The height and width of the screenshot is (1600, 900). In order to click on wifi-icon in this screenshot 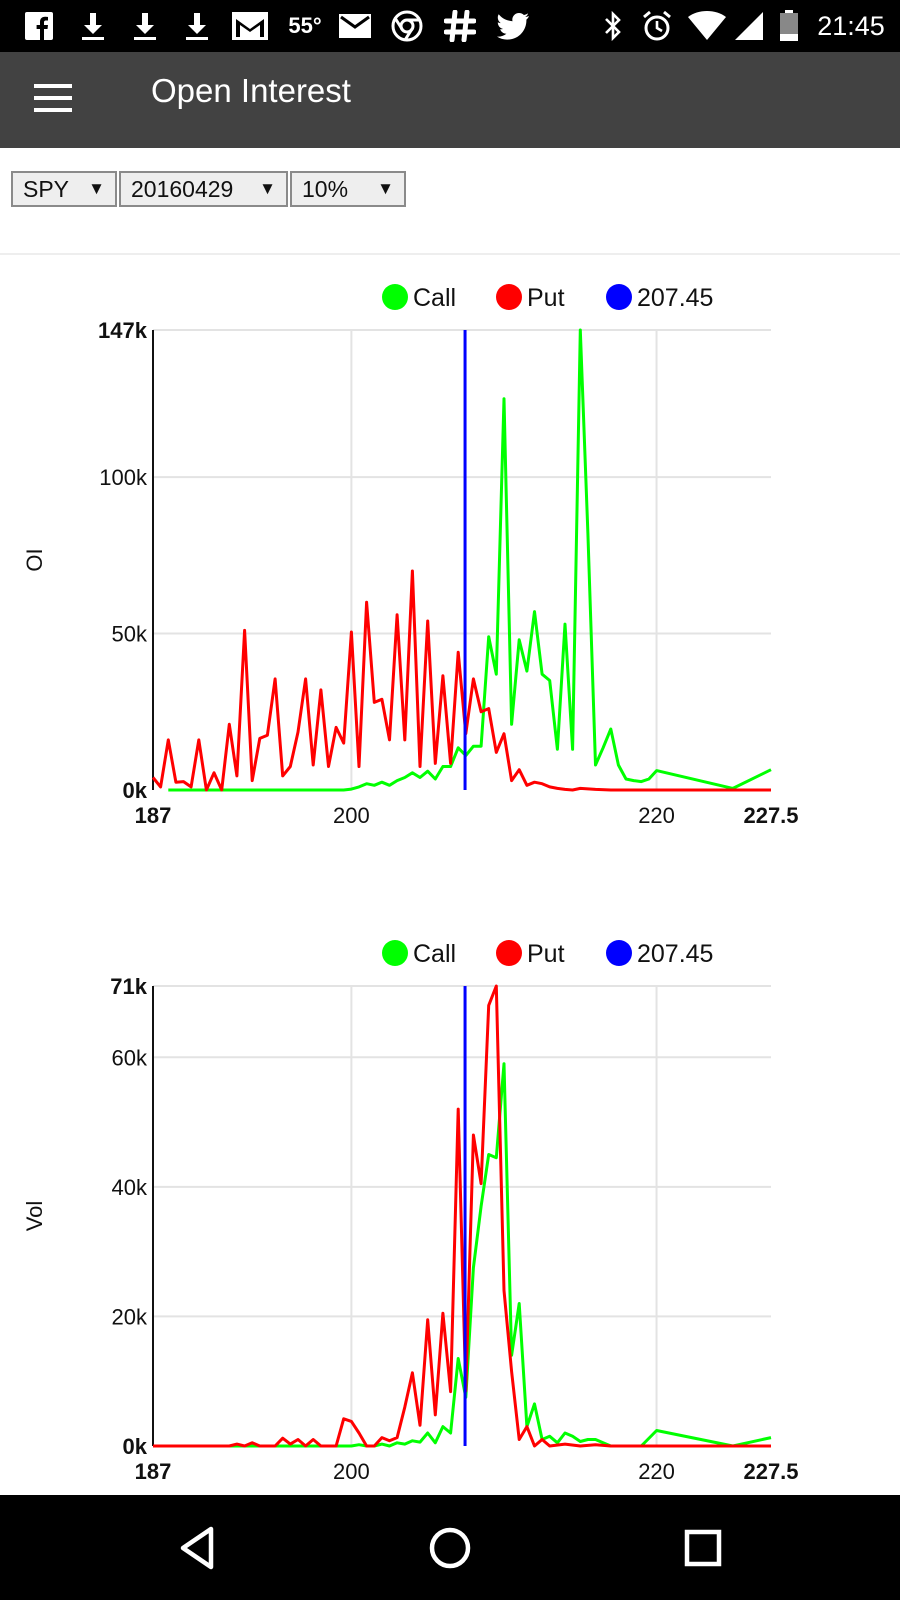, I will do `click(707, 26)`.